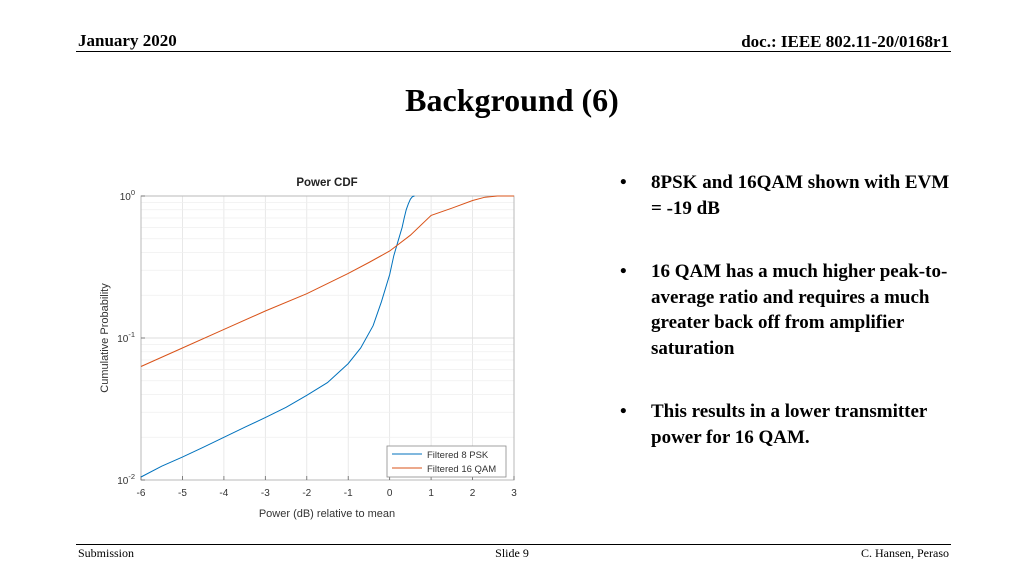 This screenshot has height=576, width=1024. I want to click on bullet-item: • 8PSK and 16QAM shown with EVM = -19 dB, so click(790, 195).